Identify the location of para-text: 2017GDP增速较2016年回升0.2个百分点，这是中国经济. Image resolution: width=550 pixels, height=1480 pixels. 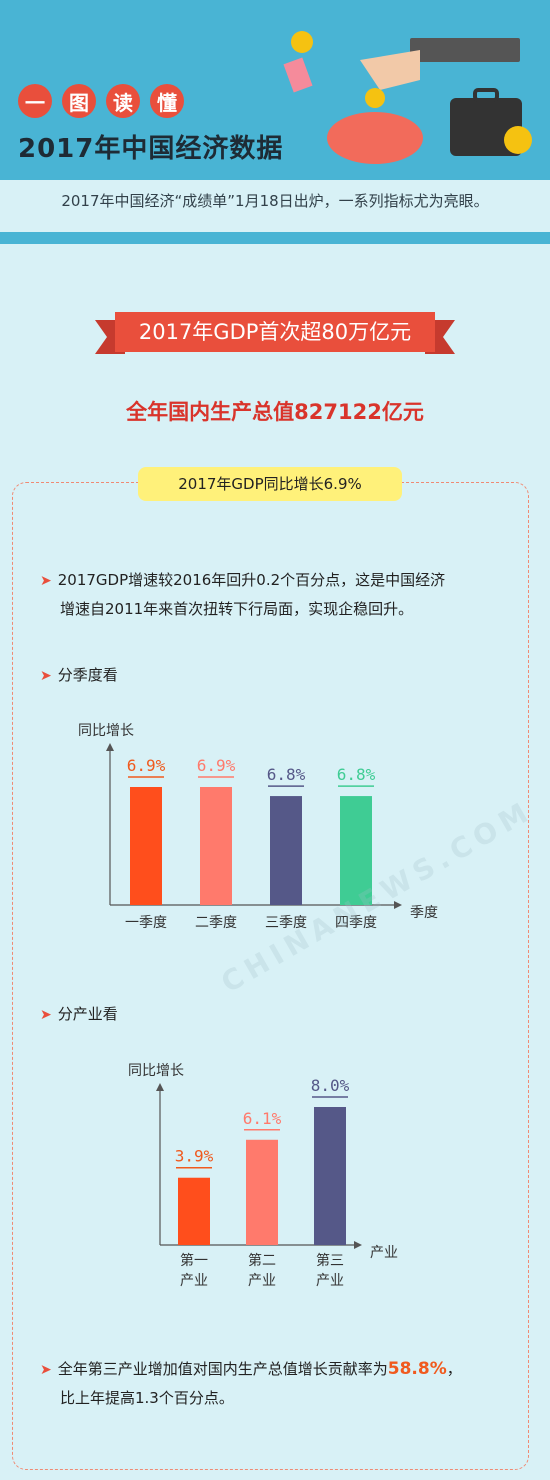
(251, 580).